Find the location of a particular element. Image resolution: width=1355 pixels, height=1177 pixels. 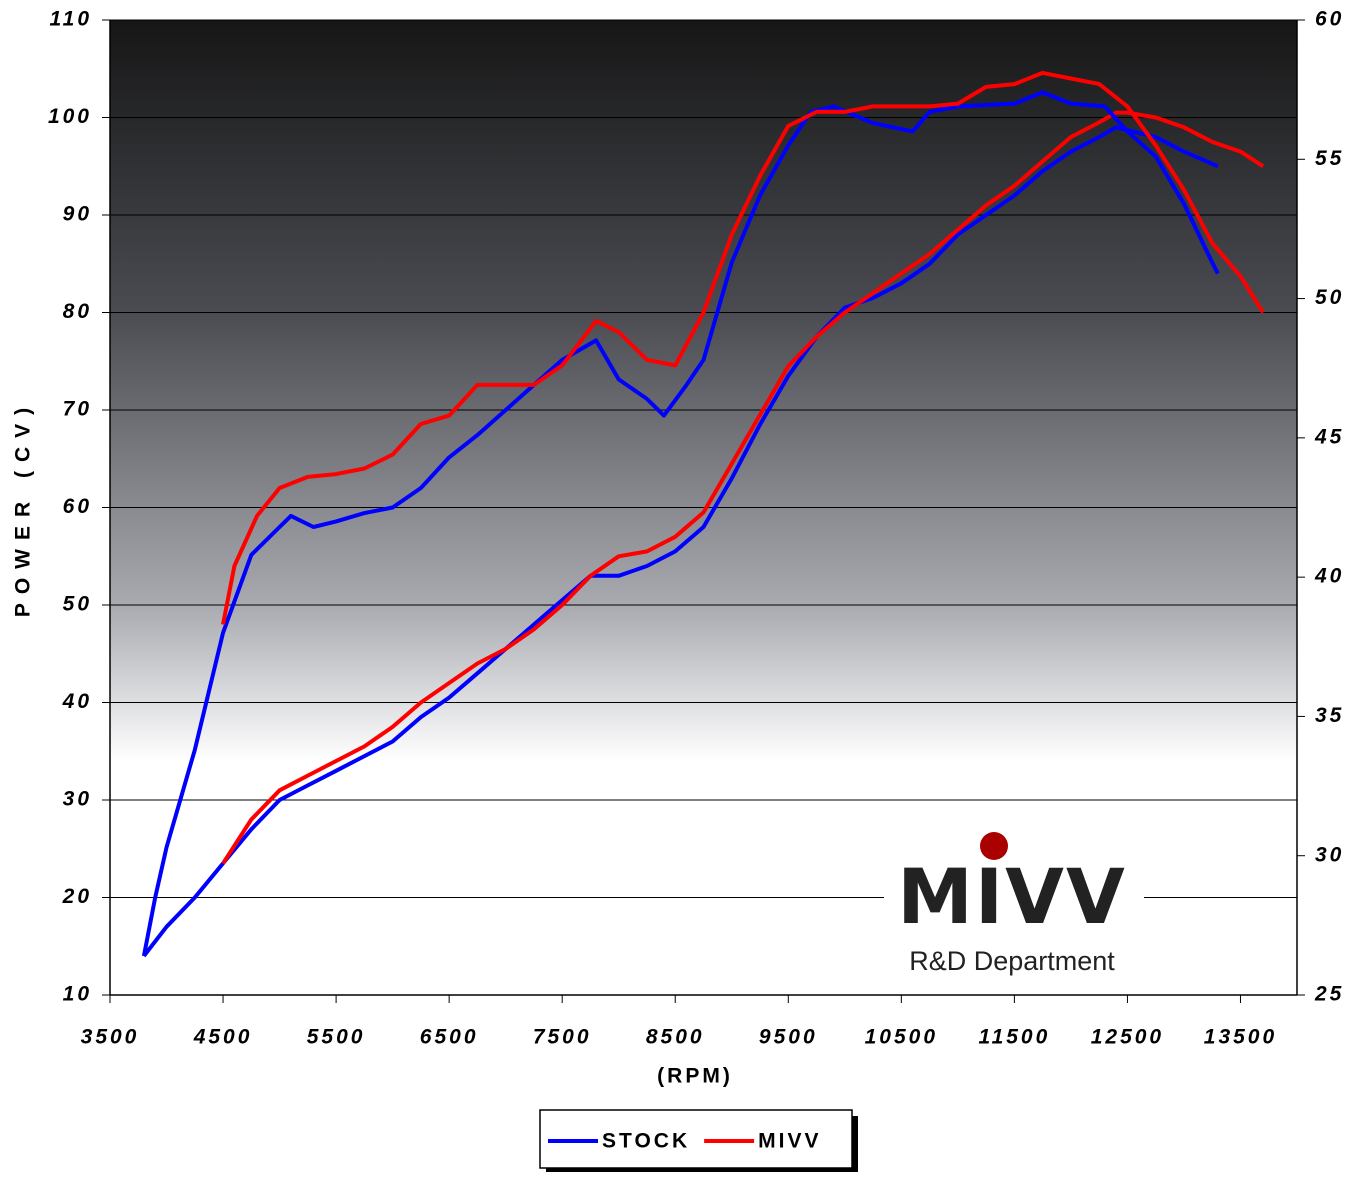

y-tick-label: 10 is located at coordinates (77, 994).